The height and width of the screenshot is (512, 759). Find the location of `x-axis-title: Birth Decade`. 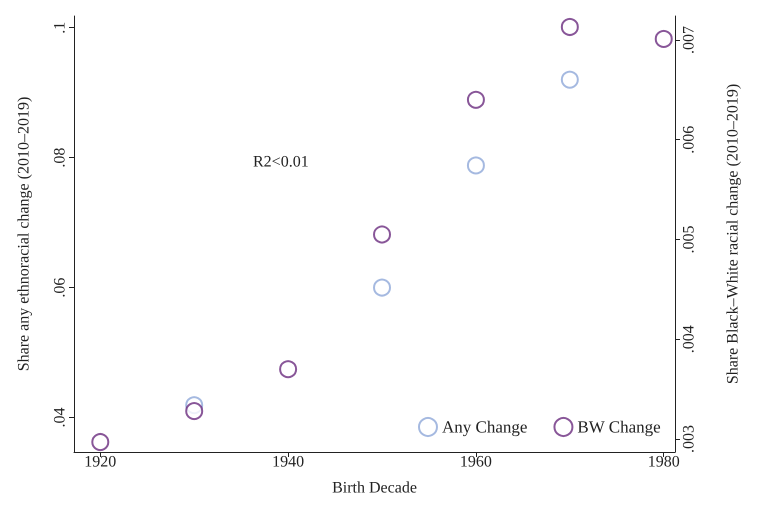

x-axis-title: Birth Decade is located at coordinates (374, 488).